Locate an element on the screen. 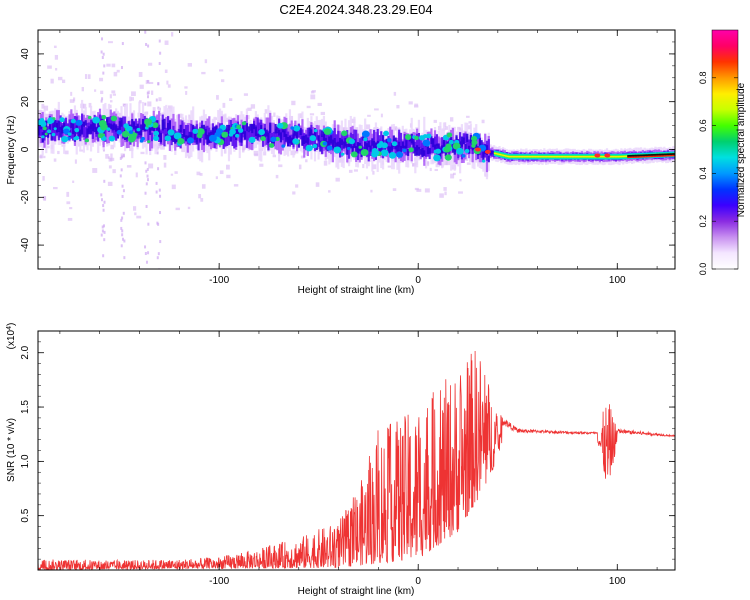  y-tick-label: 1.0 is located at coordinates (25, 461).